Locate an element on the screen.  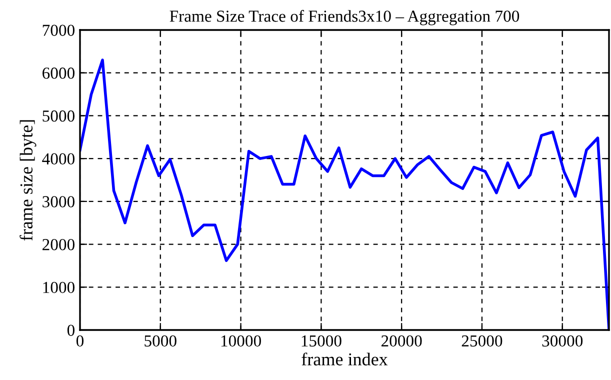
chart-title: Frame Size Trace of Friends3x10 – Aggregation 700 is located at coordinates (345, 18).